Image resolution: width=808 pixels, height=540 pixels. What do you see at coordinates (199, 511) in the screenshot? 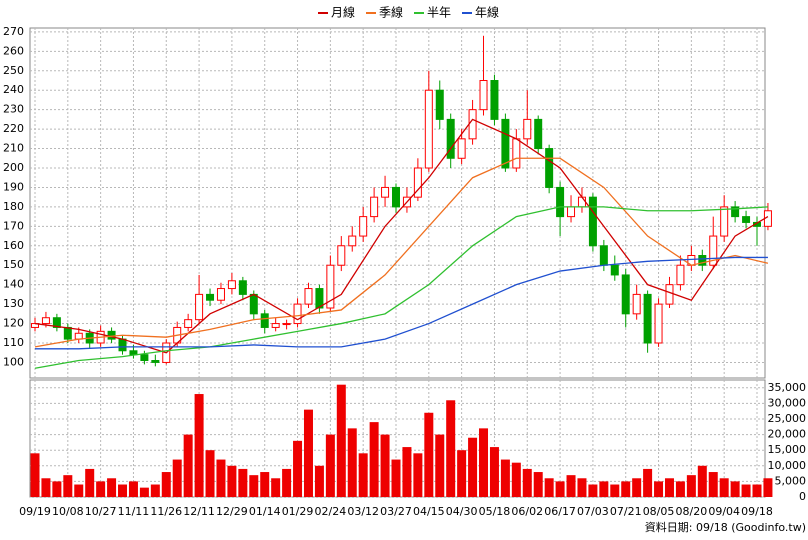
I see `x-tick-label: 12/11` at bounding box center [199, 511].